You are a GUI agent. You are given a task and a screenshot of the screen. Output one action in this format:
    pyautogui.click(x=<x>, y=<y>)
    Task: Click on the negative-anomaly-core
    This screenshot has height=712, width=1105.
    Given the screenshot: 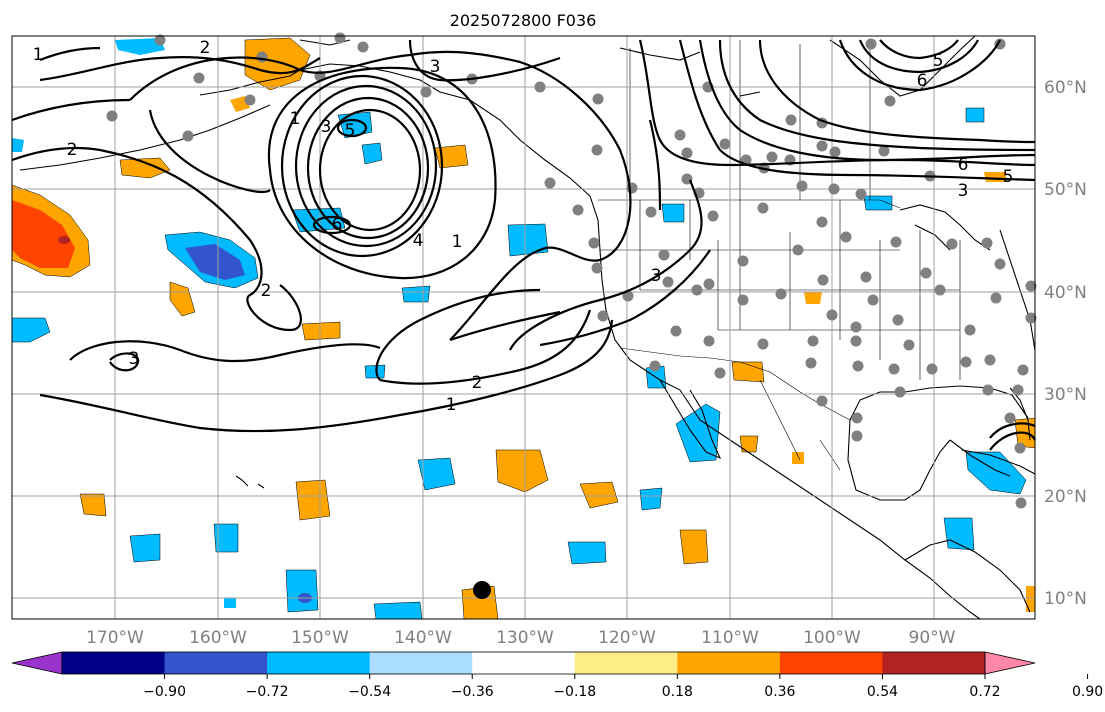 What is the action you would take?
    pyautogui.click(x=215, y=262)
    